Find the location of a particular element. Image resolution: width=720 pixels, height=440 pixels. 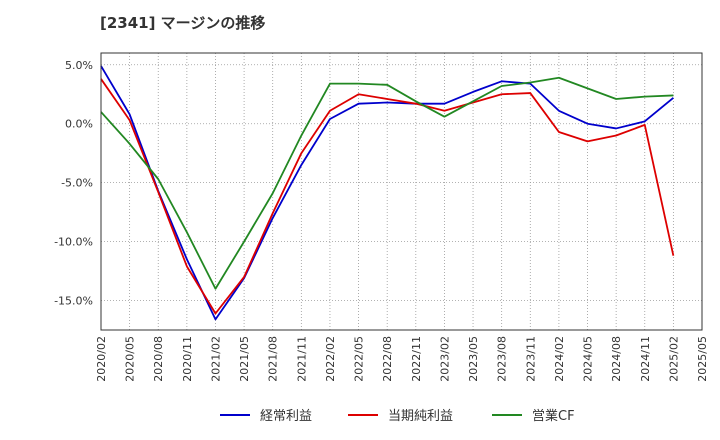

x-tick-label: 2020/05 is located at coordinates (130, 359).